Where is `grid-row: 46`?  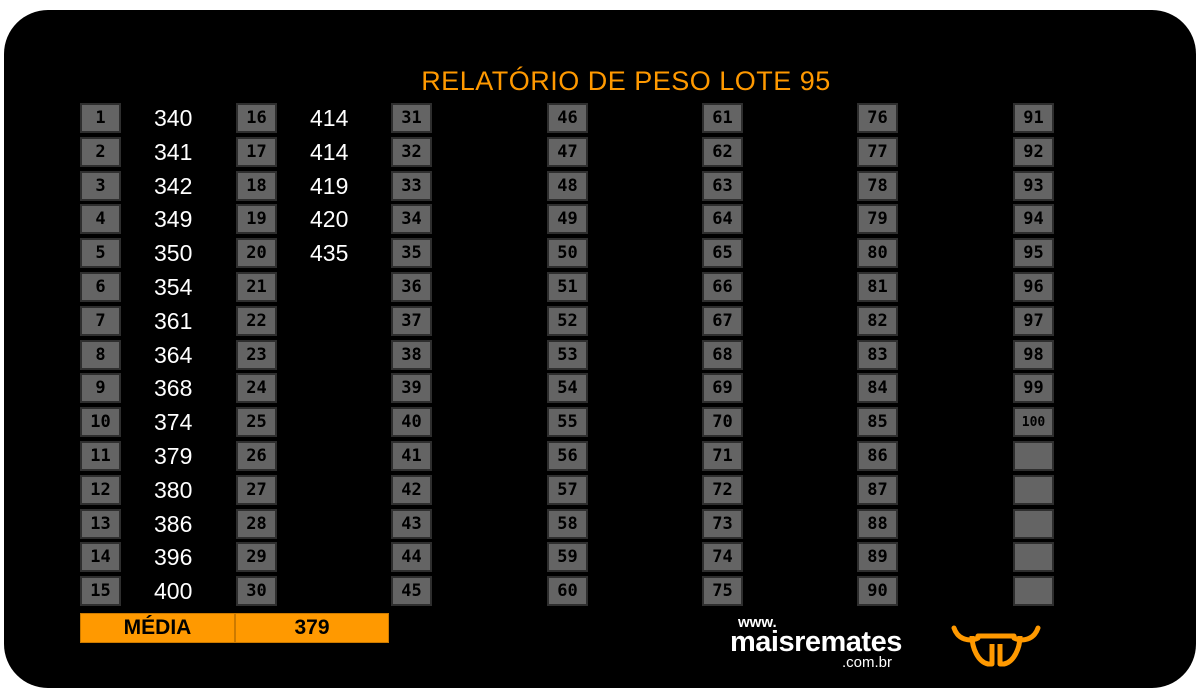 grid-row: 46 is located at coordinates (617, 118).